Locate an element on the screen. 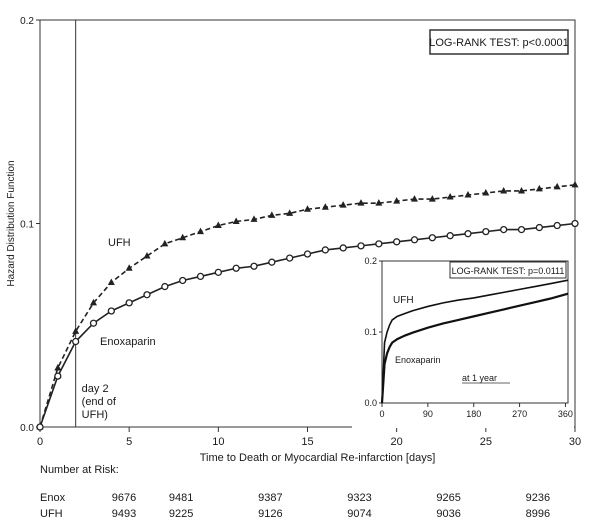 This screenshot has height=527, width=597. inset-x-tick-label: 180 is located at coordinates (473, 414).